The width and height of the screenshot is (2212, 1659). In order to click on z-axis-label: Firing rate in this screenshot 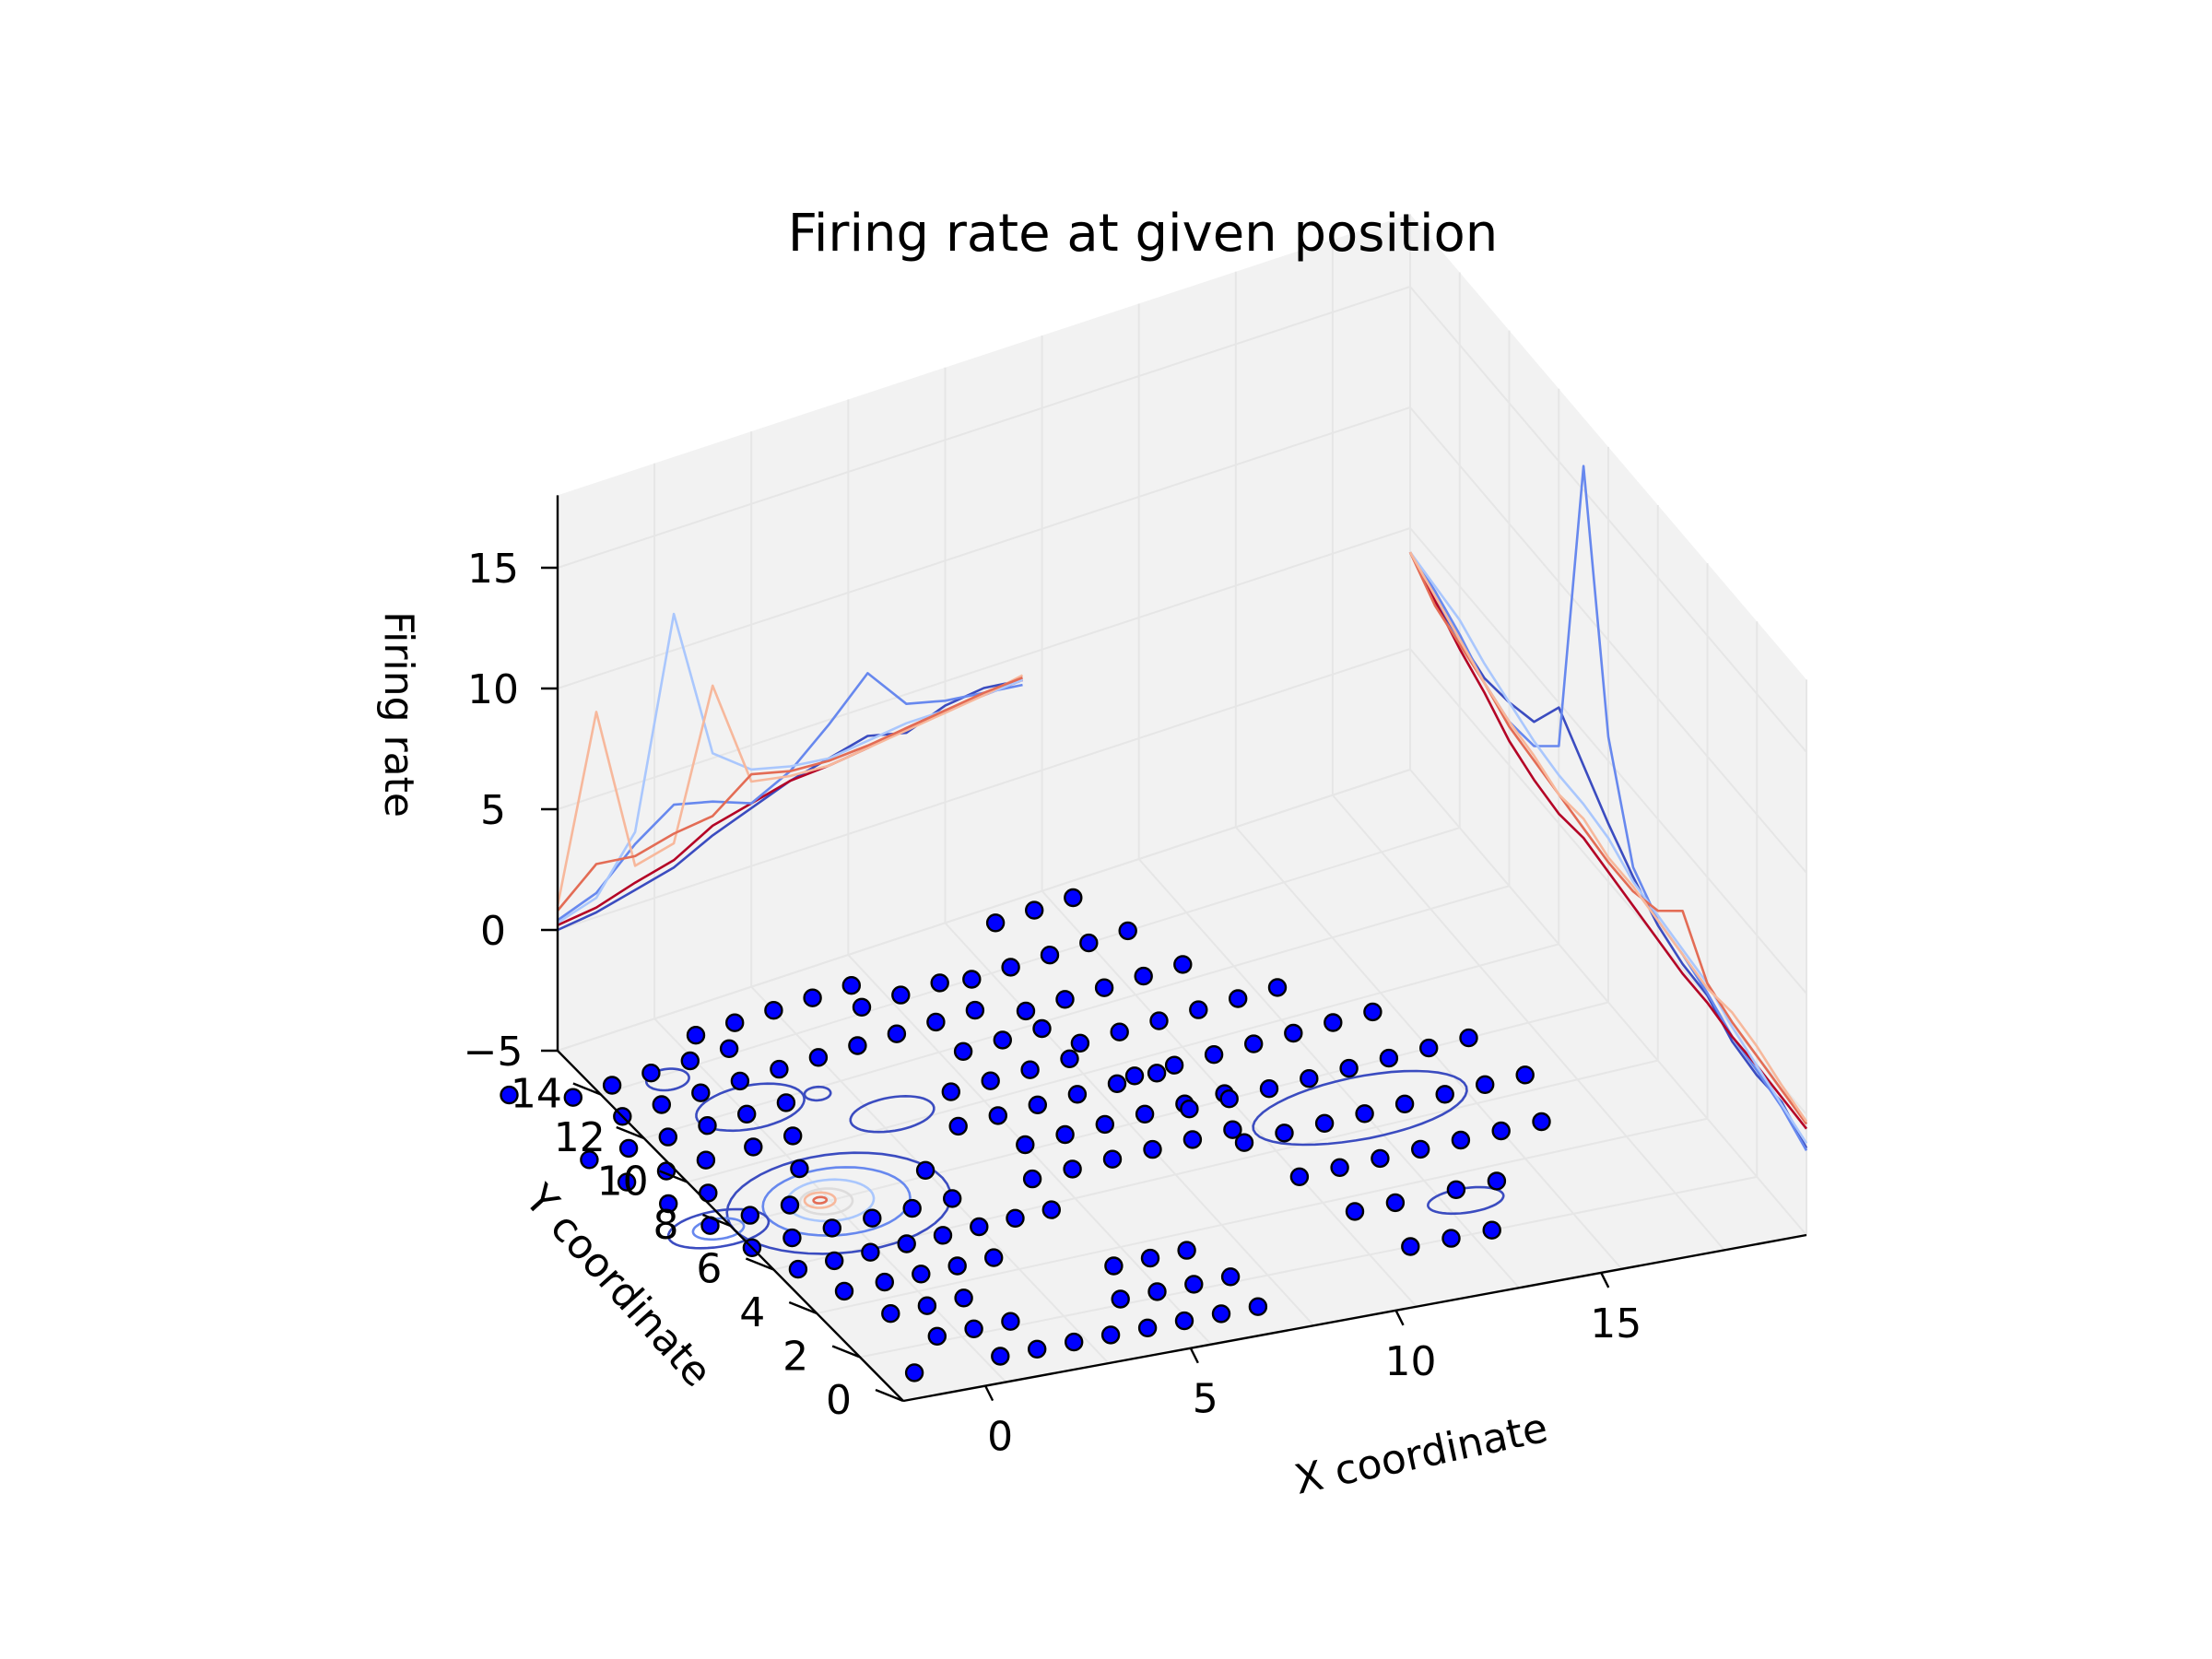, I will do `click(398, 714)`.